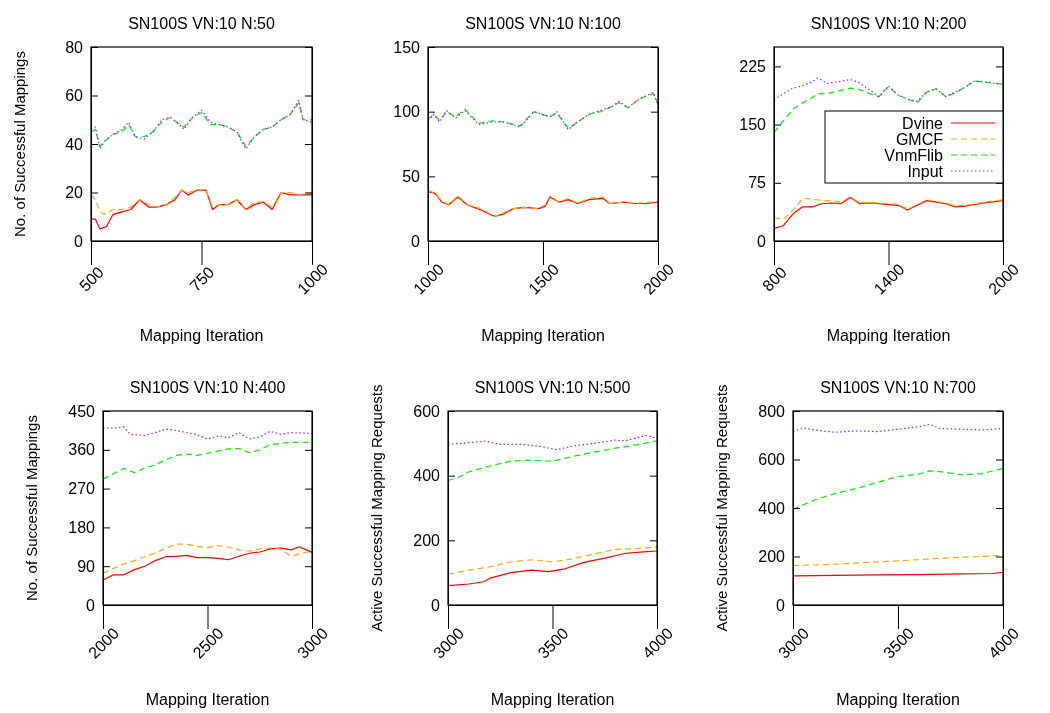  Describe the element at coordinates (92, 279) in the screenshot. I see `x-tick-label: 500` at that location.